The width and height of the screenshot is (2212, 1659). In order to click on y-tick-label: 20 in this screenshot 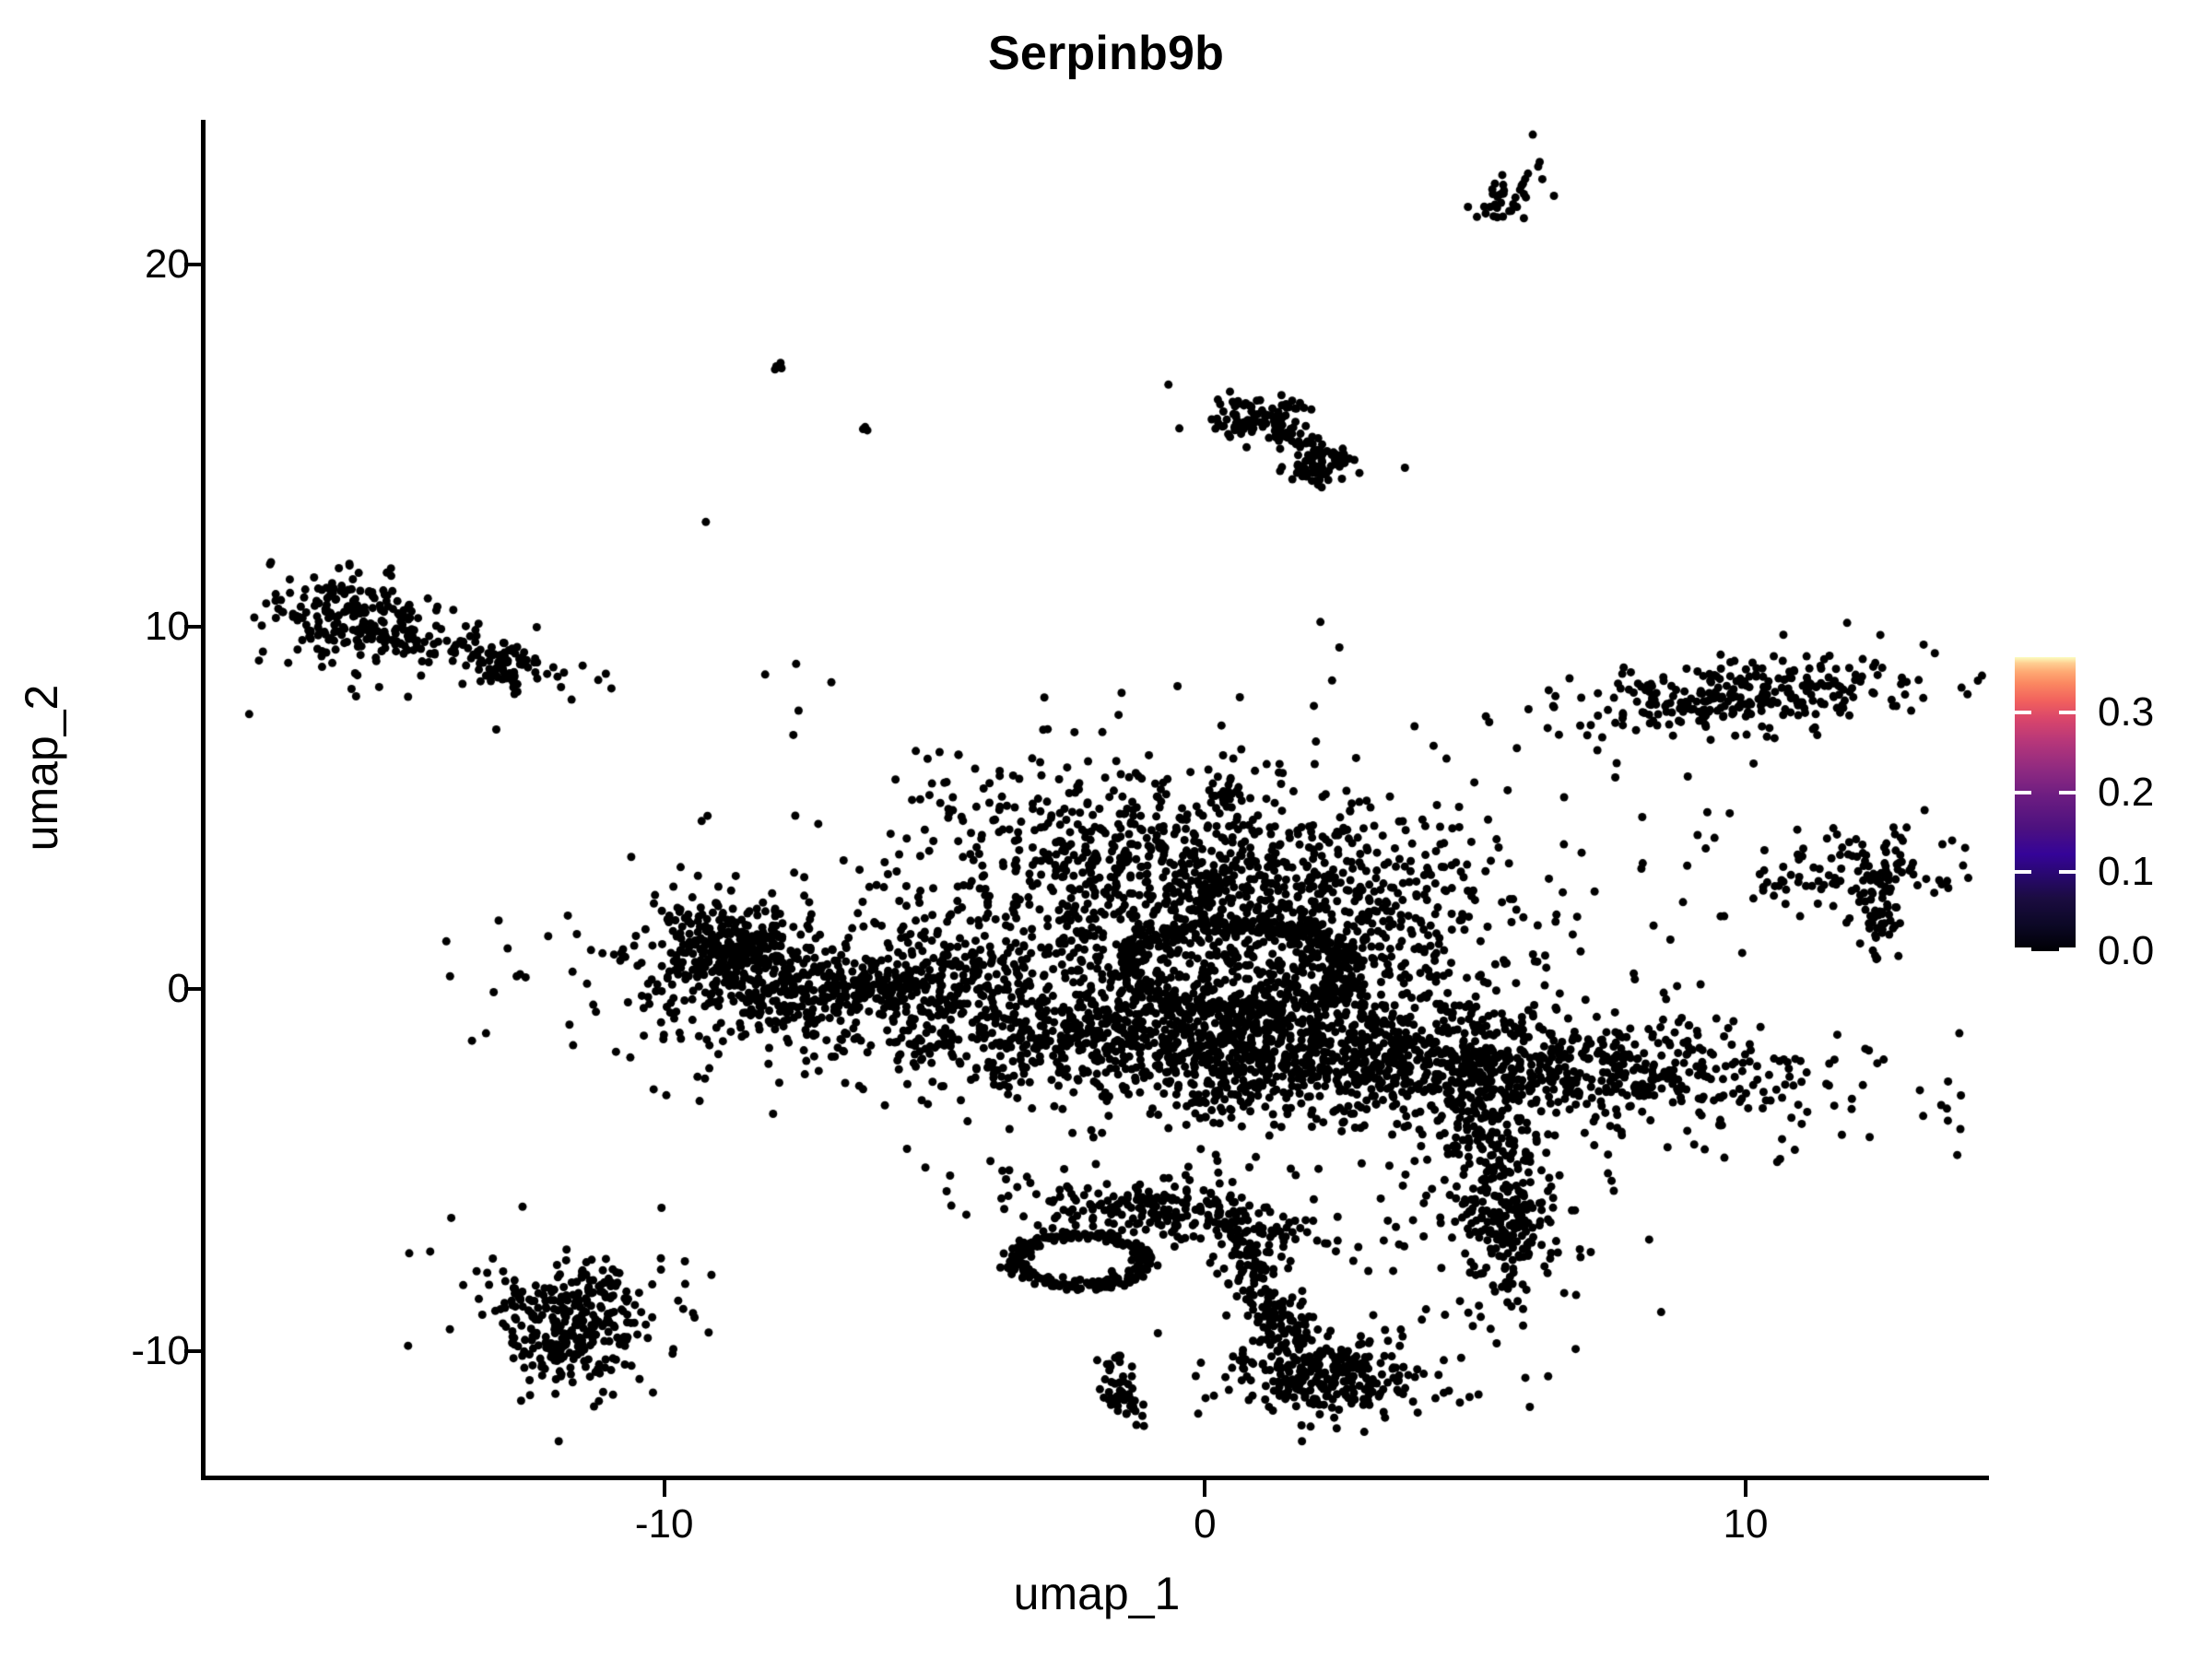, I will do `click(167, 264)`.